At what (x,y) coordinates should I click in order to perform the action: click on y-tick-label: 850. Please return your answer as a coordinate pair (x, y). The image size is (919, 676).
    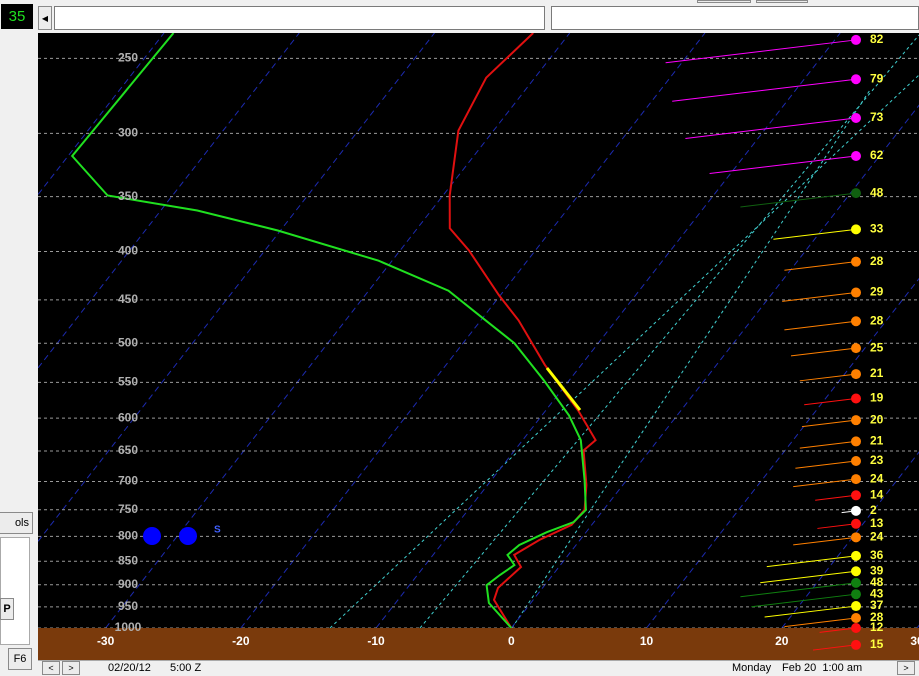
    Looking at the image, I should click on (128, 560).